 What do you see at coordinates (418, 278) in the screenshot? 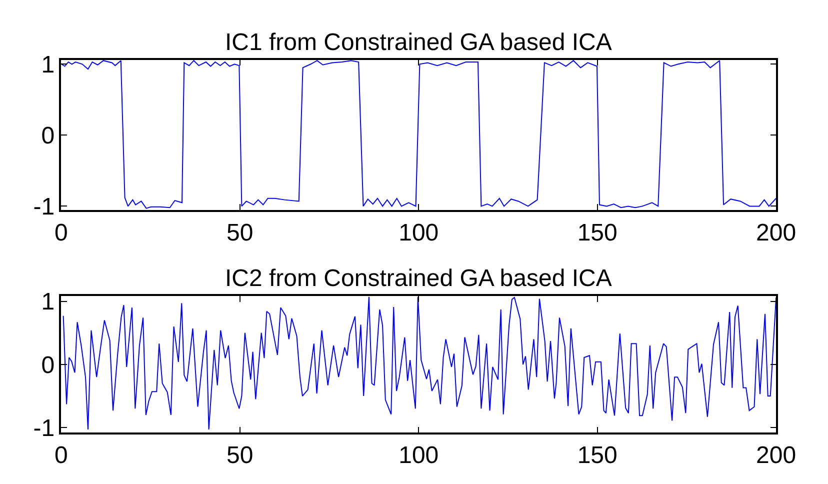
I see `chart-title: IC2 from Constrained GA based ICA` at bounding box center [418, 278].